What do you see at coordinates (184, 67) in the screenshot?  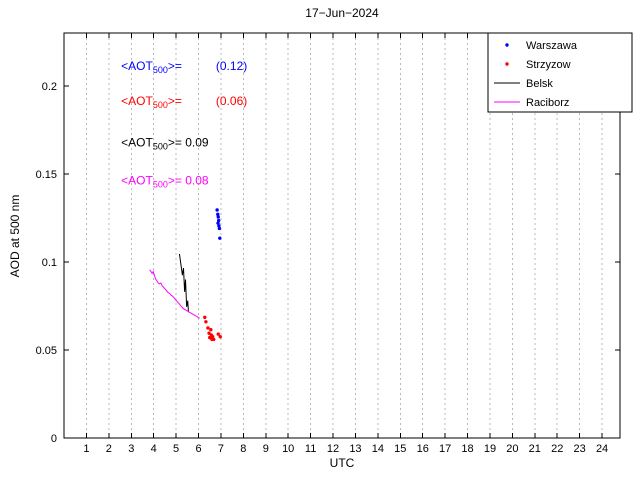 I see `annotation-warszawa-mean: <AOT500>= (0.12)` at bounding box center [184, 67].